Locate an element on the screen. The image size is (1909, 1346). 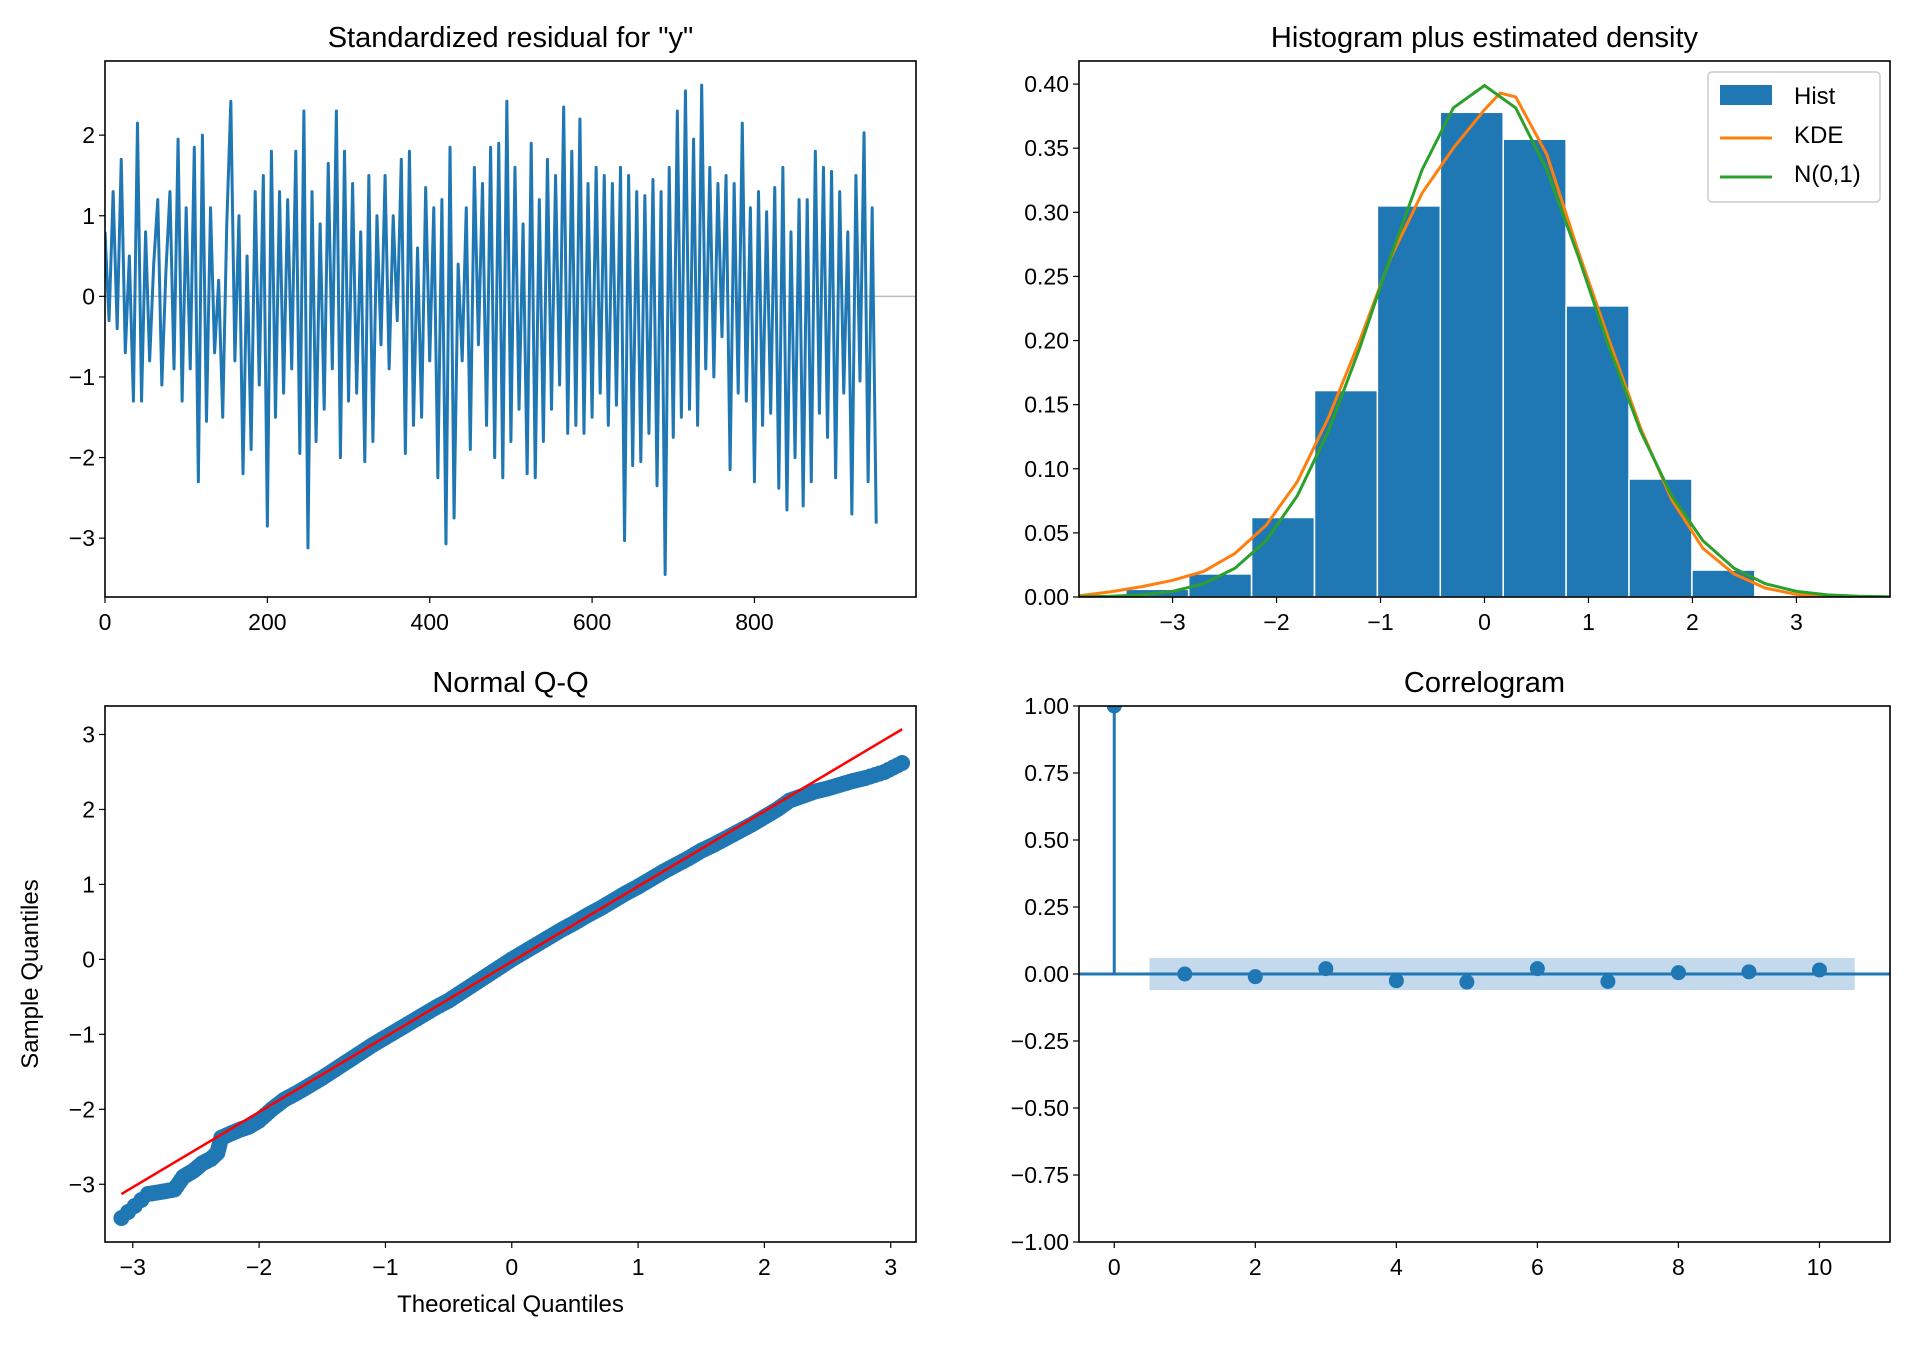
y-tick-label: 0.50 is located at coordinates (1046, 840).